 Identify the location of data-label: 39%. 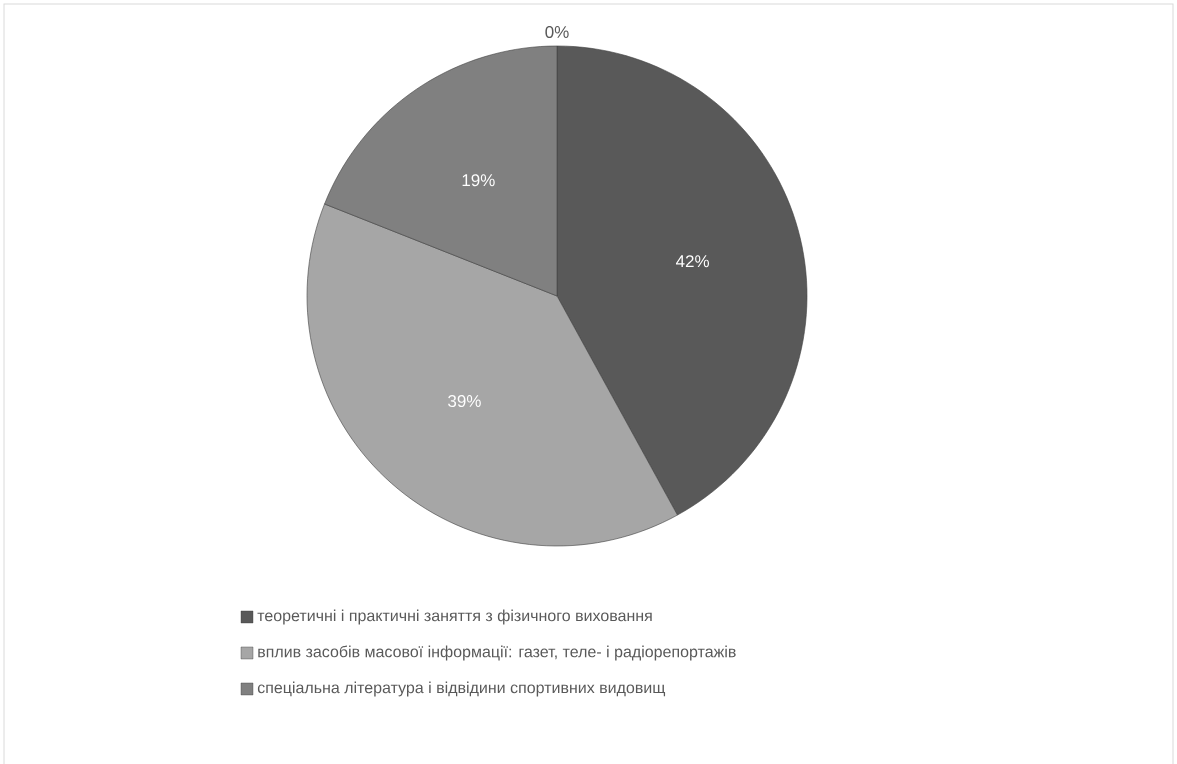
(464, 400).